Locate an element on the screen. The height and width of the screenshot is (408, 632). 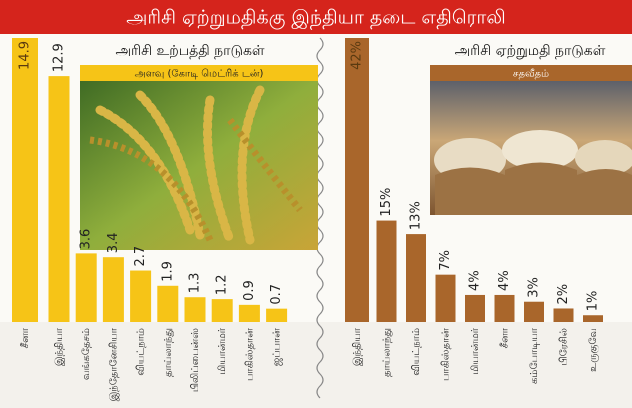
page-title: அரிசி ஏற்றுமதிக்கு இந்தியா தடை எதிரொலி is located at coordinates (315, 18).